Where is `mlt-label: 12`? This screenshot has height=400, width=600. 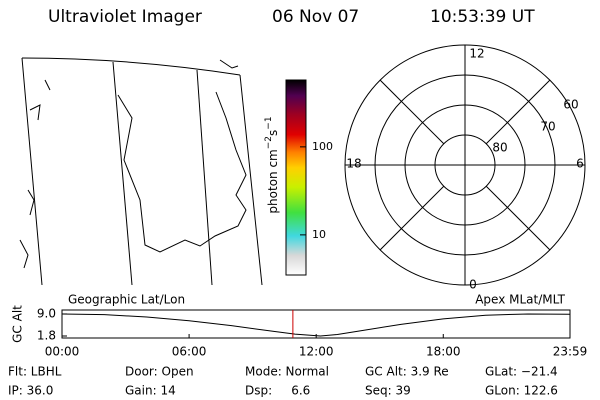
mlt-label: 12 is located at coordinates (476, 54).